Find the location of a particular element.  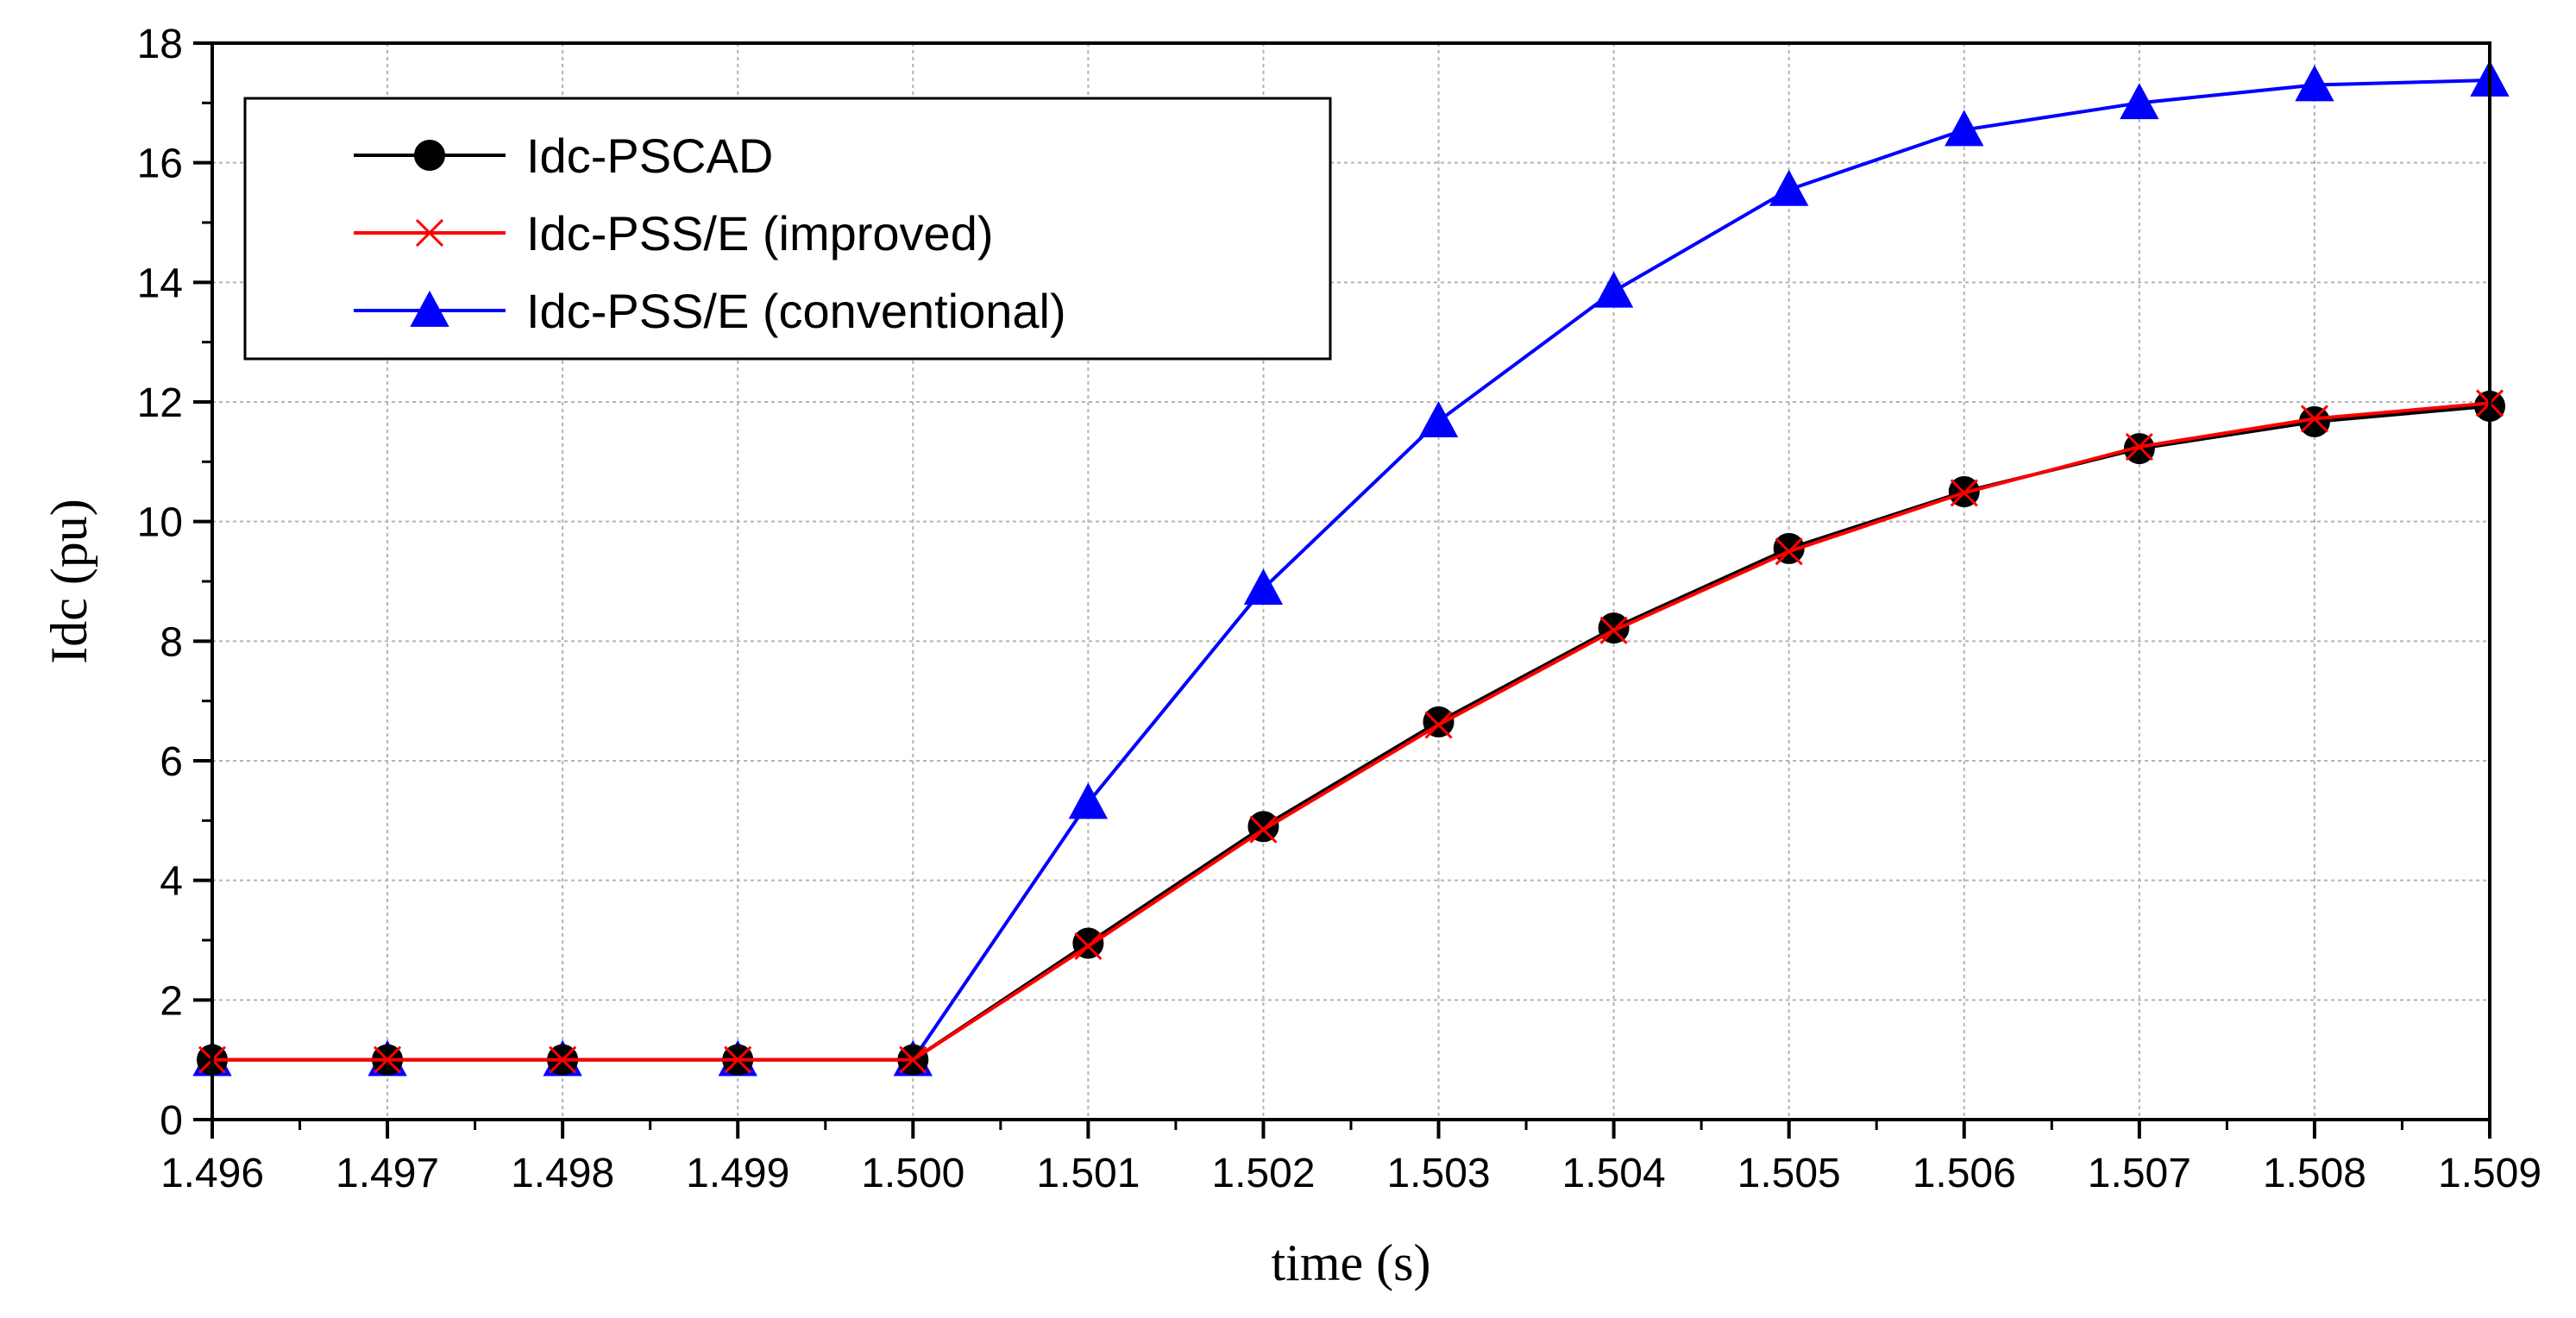

x-tick-label: 1.505 is located at coordinates (1789, 1173).